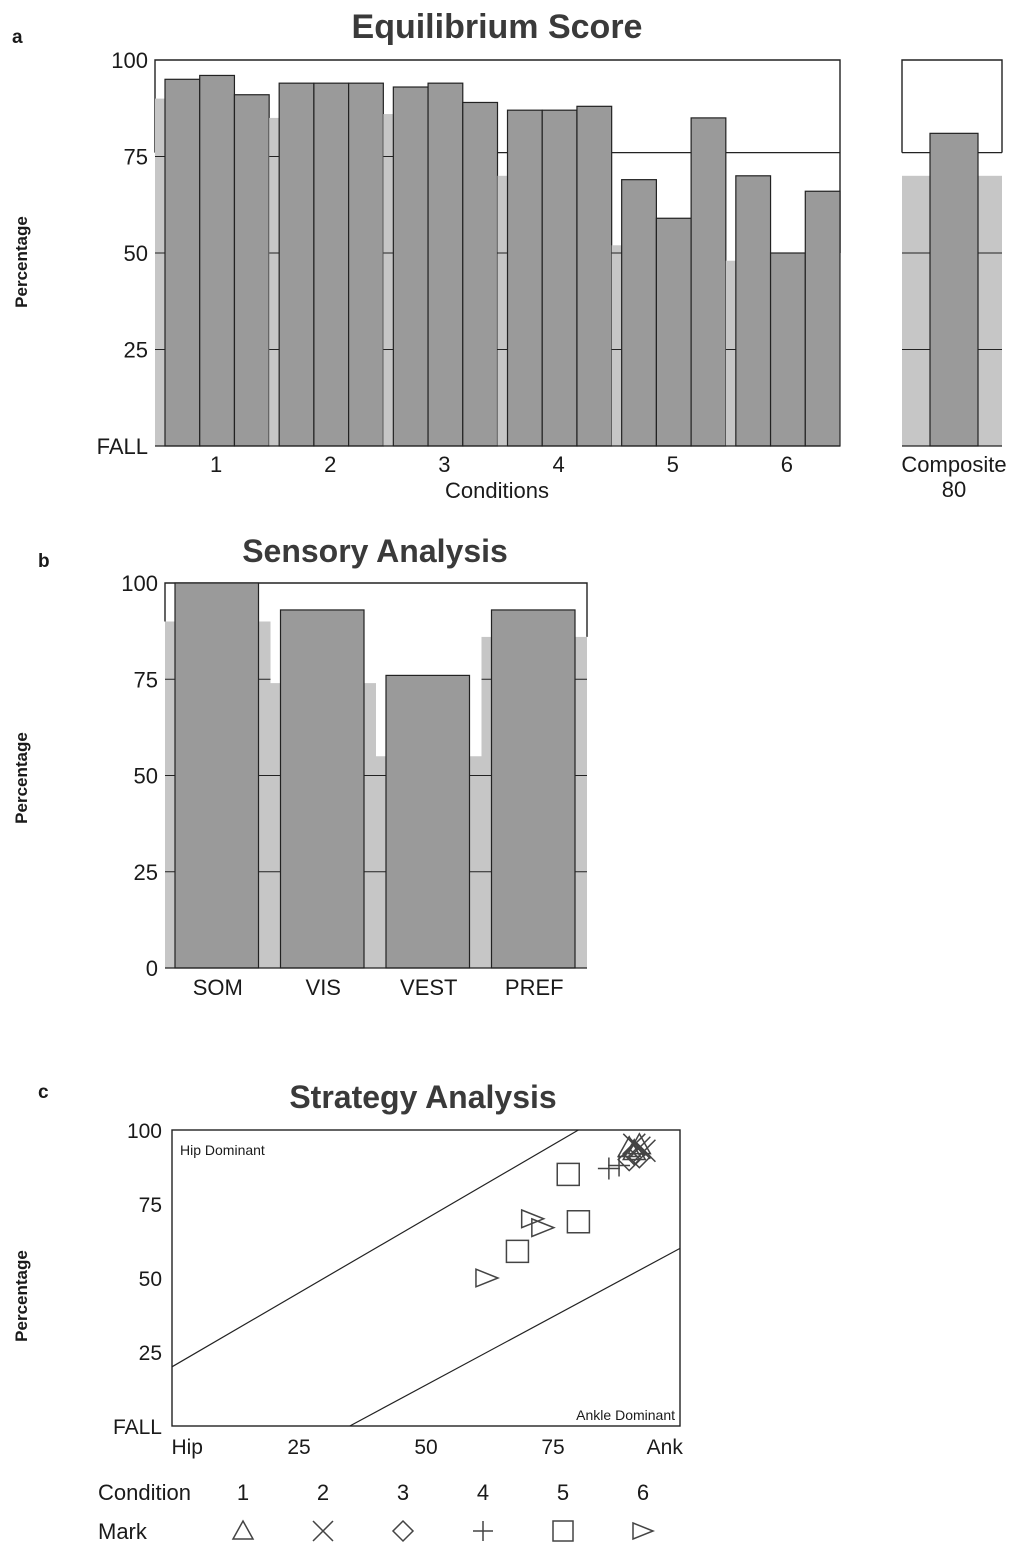  What do you see at coordinates (152, 968) in the screenshot?
I see `y-tick-label: 0` at bounding box center [152, 968].